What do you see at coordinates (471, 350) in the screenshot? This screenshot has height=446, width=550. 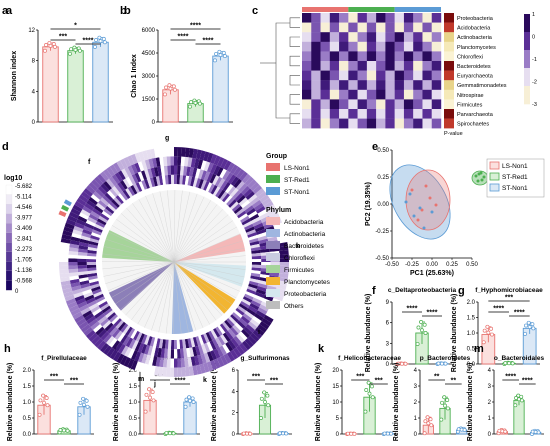 I see `y-tick-label: 0.5` at bounding box center [471, 350].